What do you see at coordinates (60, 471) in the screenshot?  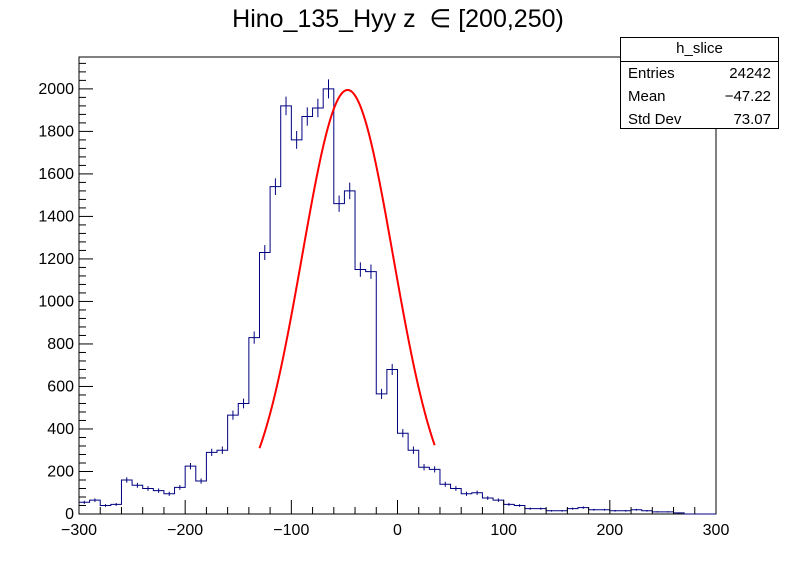 I see `y-tick-label: 200` at bounding box center [60, 471].